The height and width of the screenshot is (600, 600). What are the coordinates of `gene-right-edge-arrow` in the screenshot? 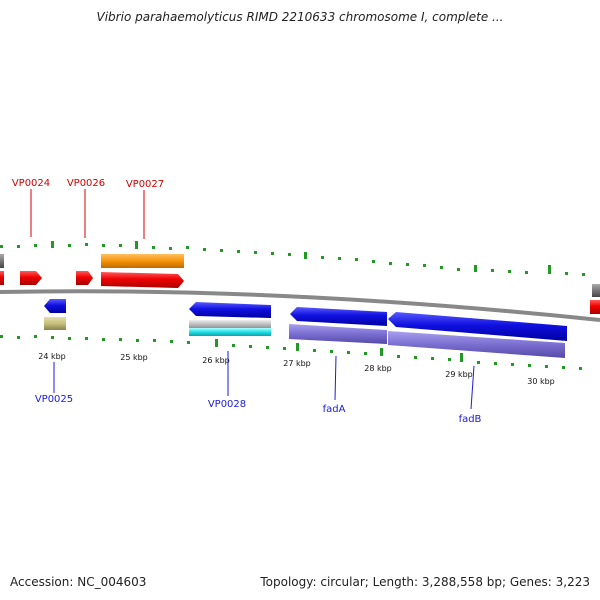 It's located at (595, 307).